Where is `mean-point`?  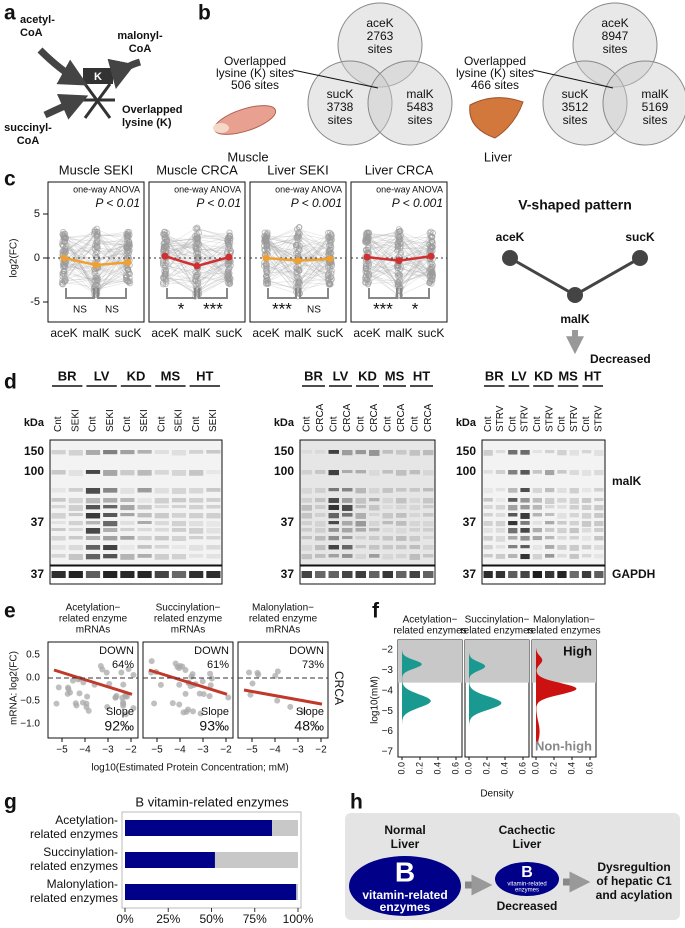
mean-point is located at coordinates (128, 262).